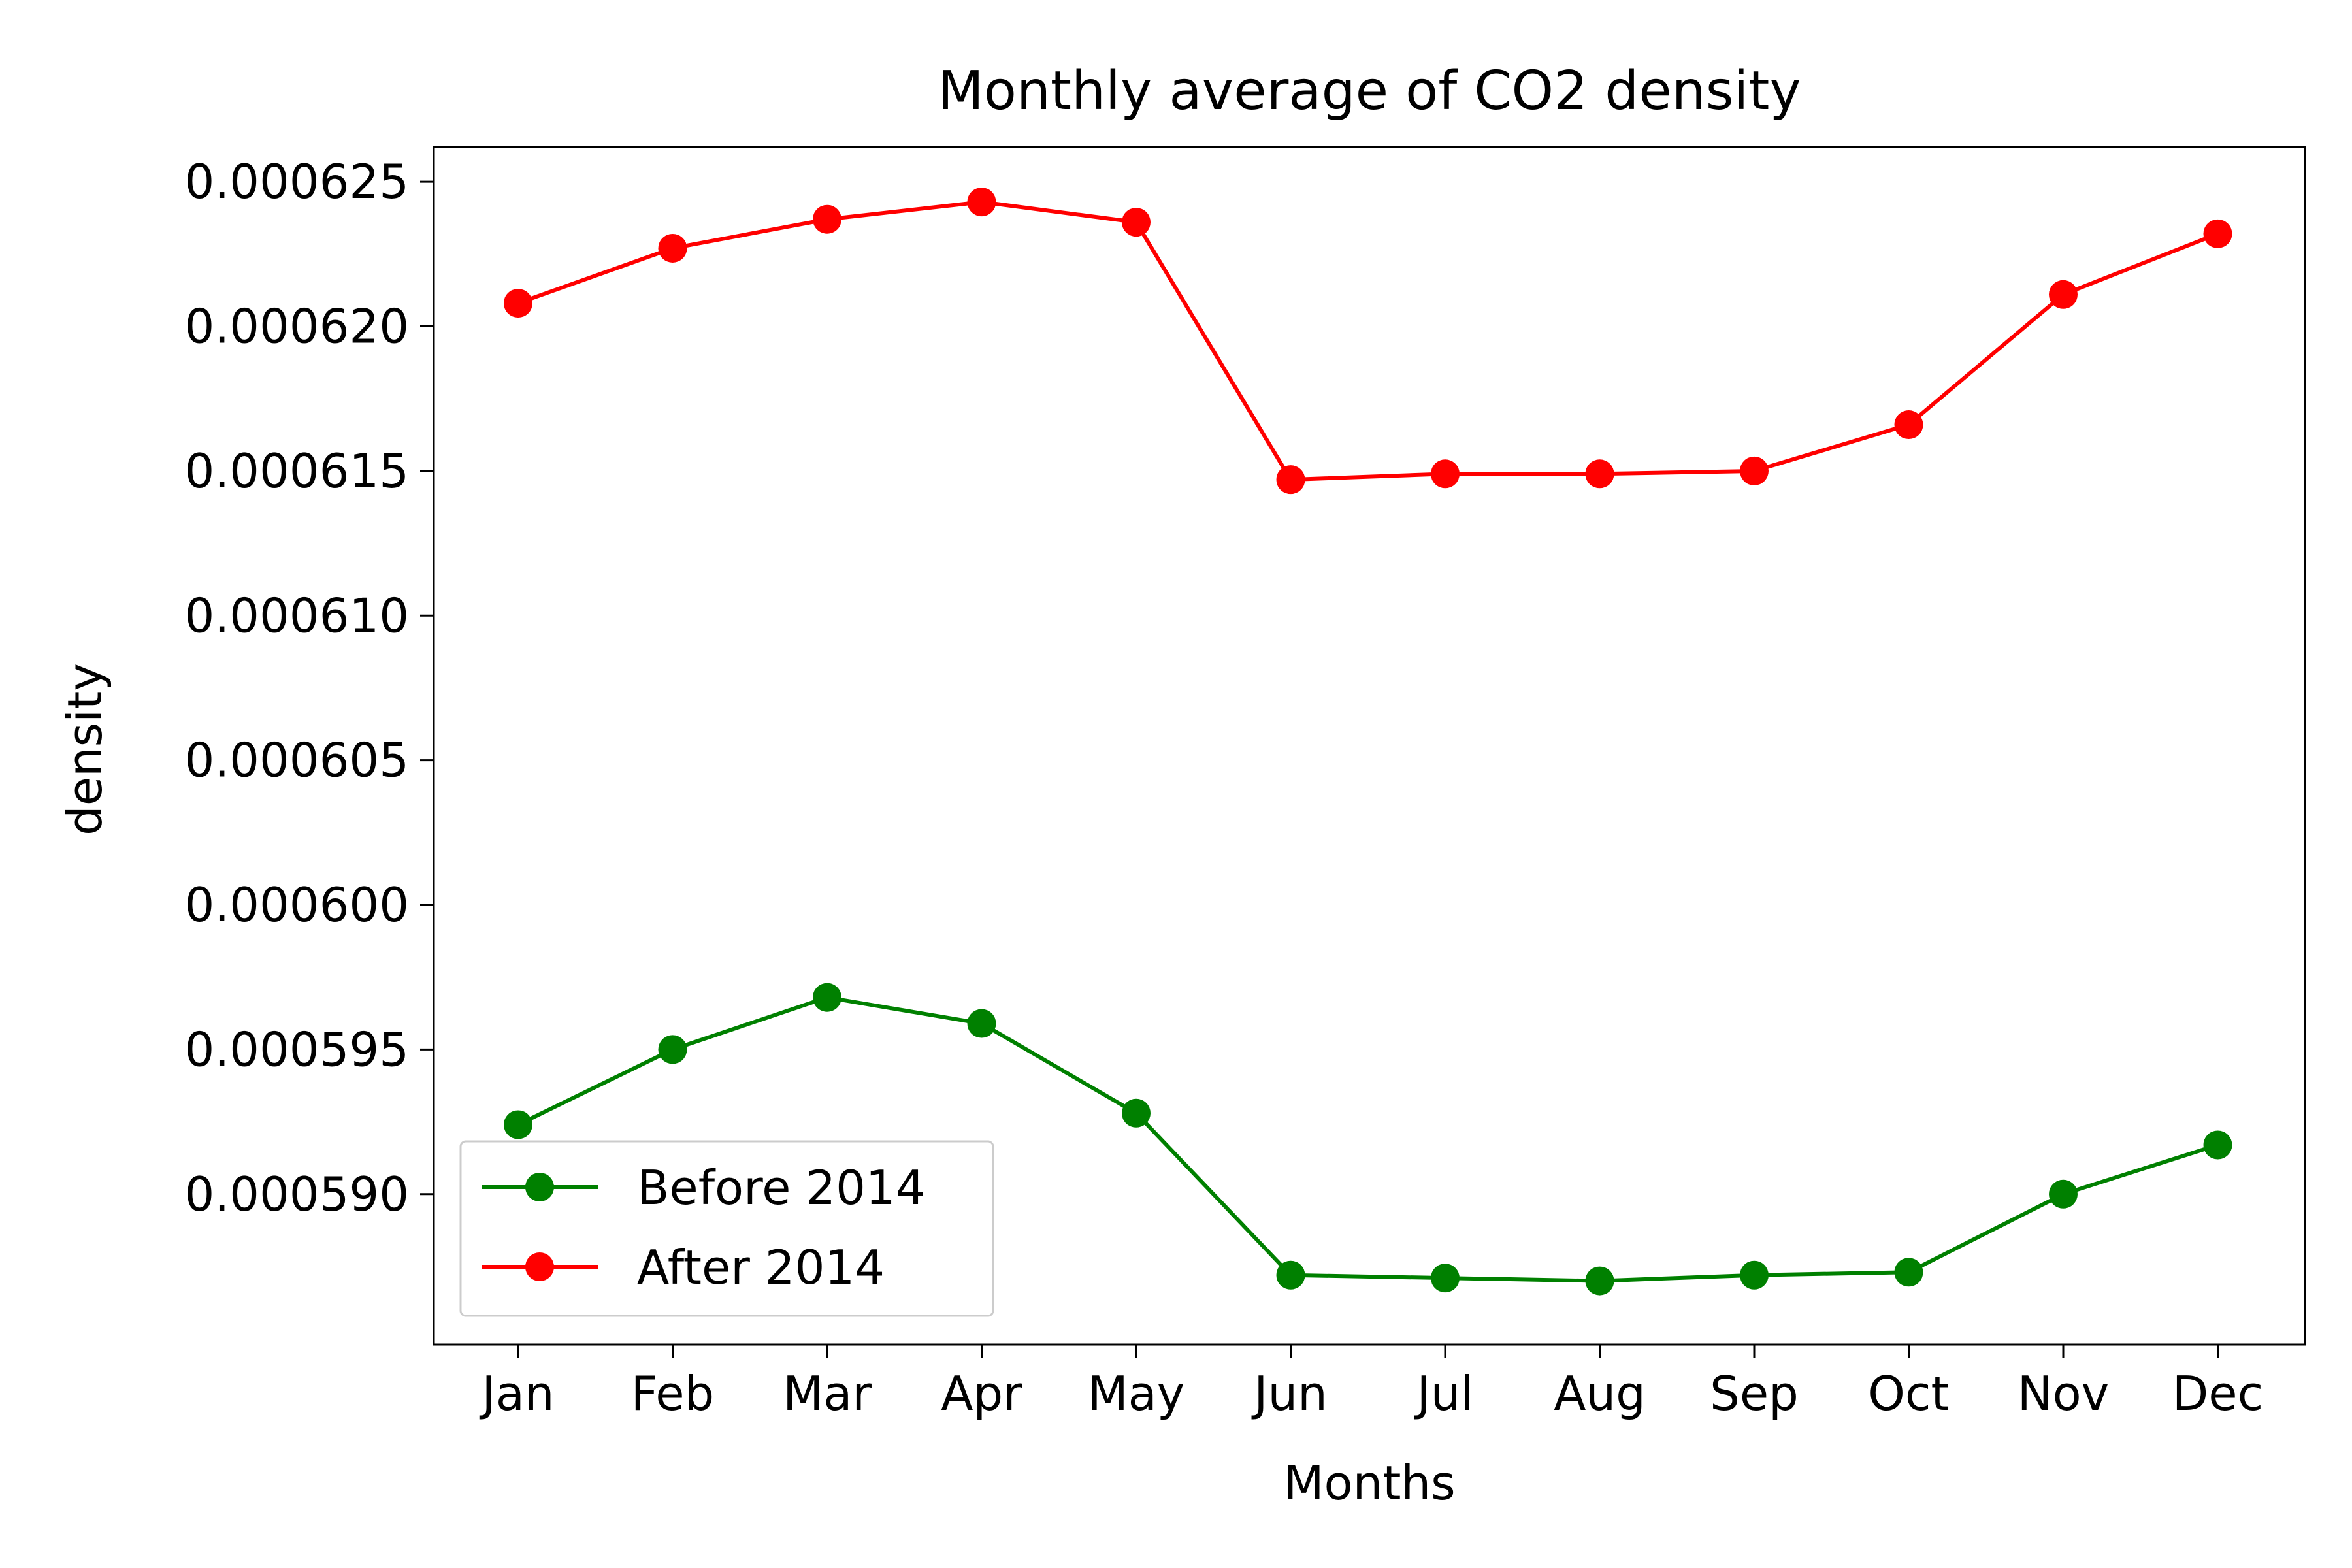 The height and width of the screenshot is (1568, 2352). What do you see at coordinates (1369, 1483) in the screenshot?
I see `x-axis-label: Months` at bounding box center [1369, 1483].